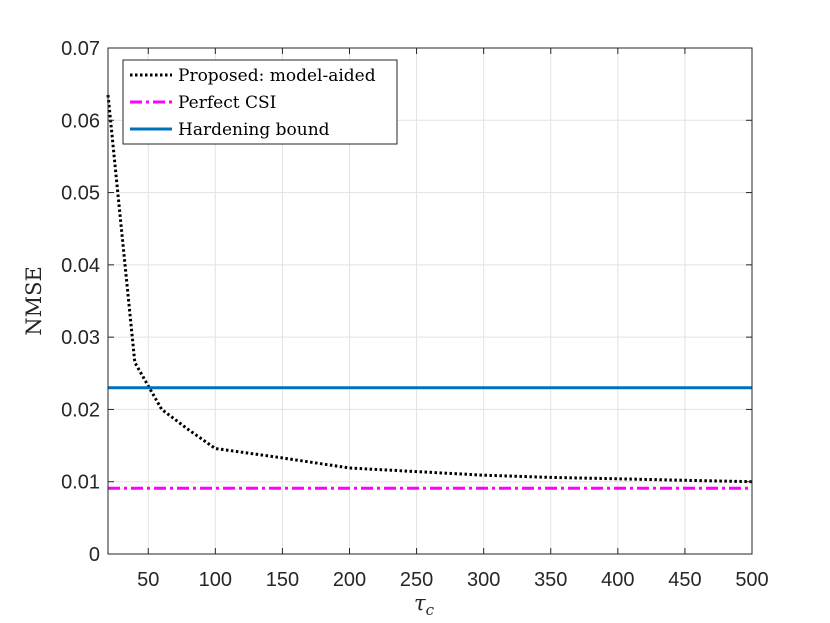  What do you see at coordinates (34, 301) in the screenshot?
I see `y-axis-title: NMSE` at bounding box center [34, 301].